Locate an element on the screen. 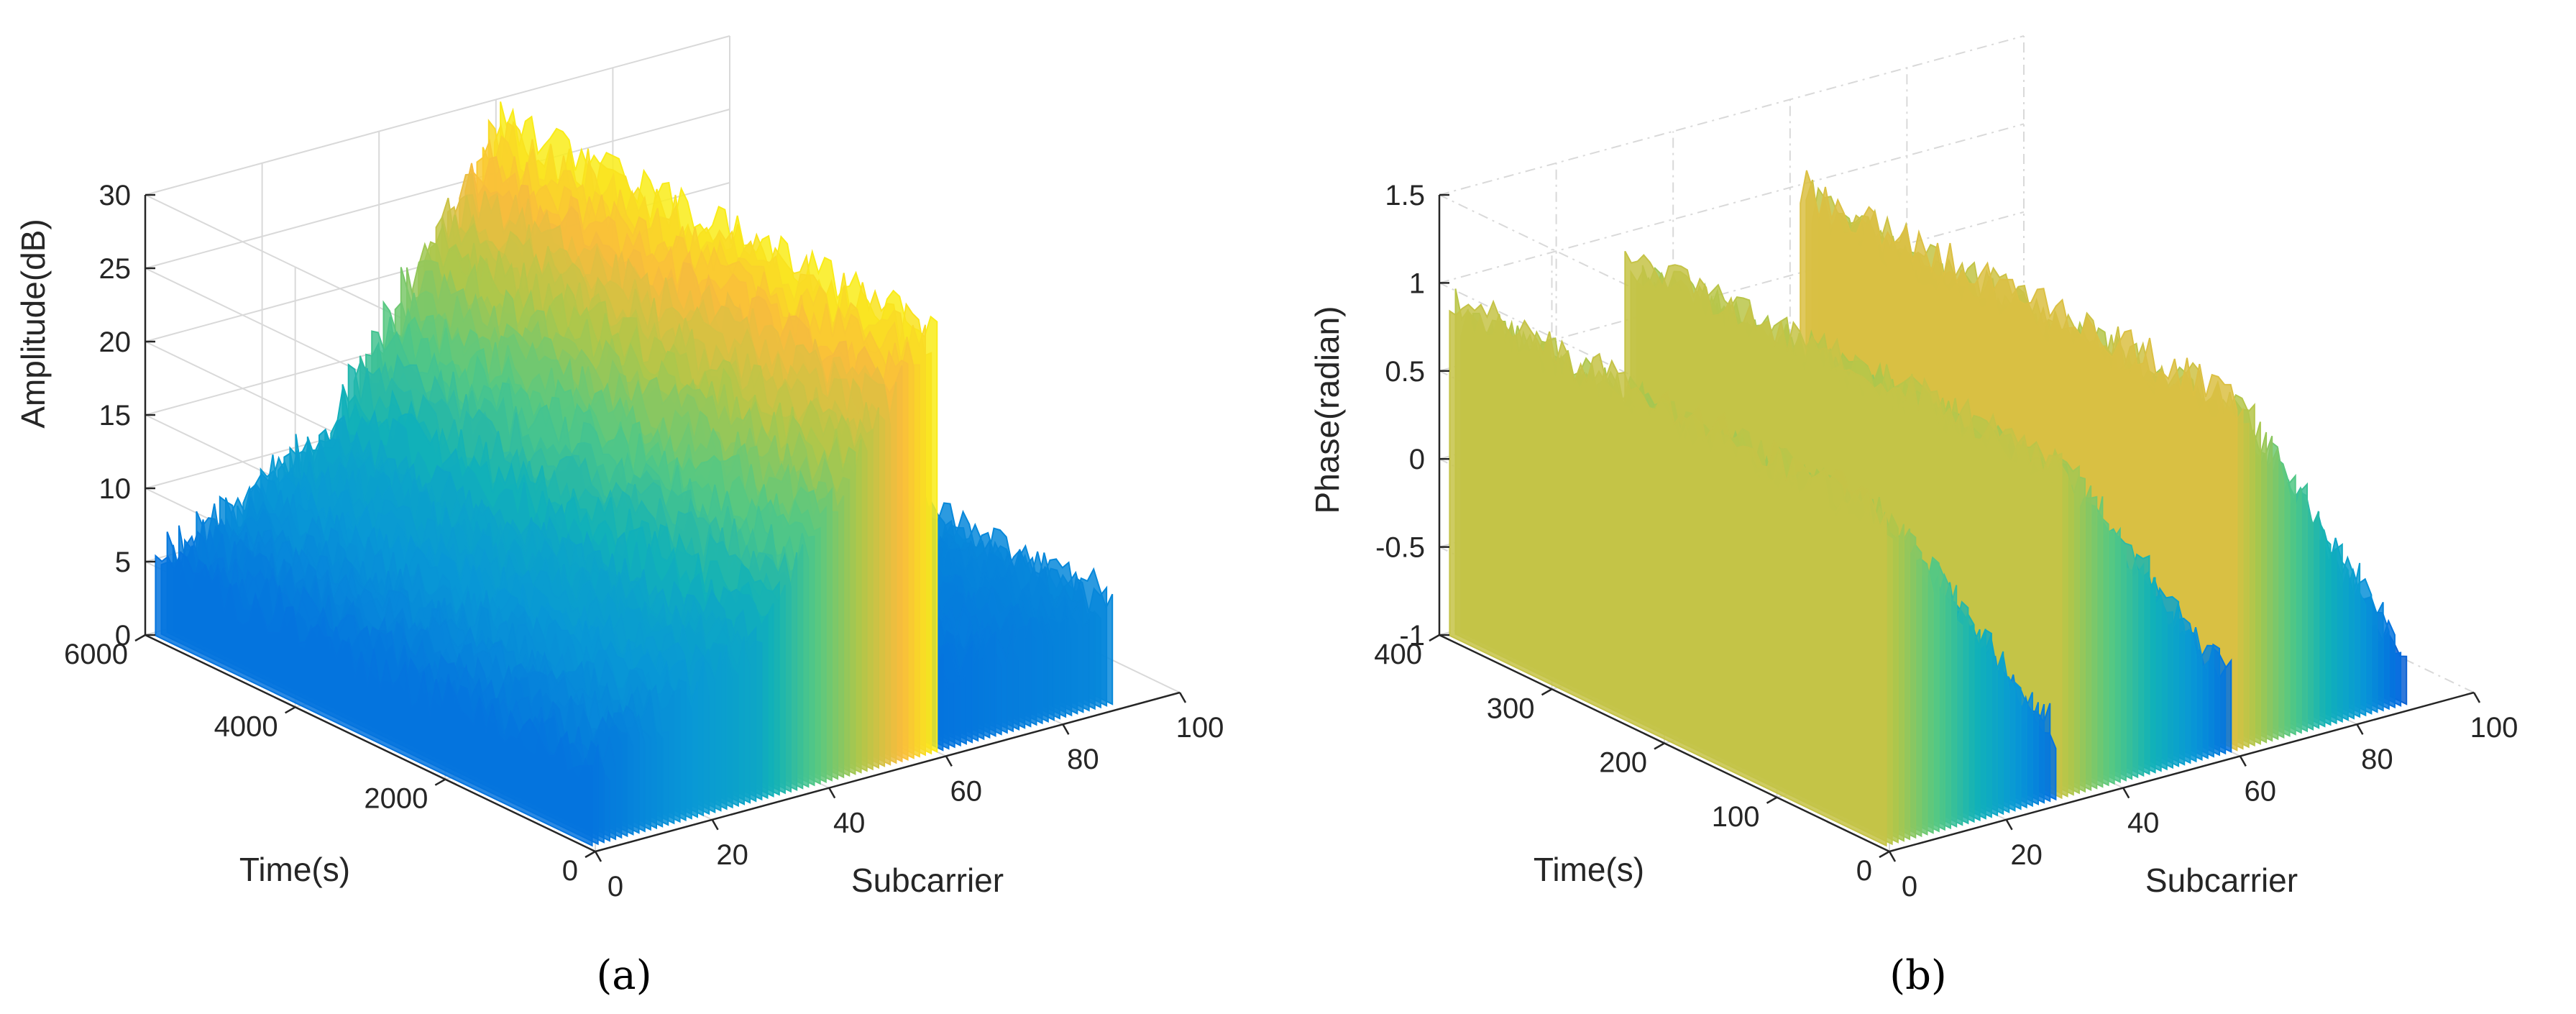  z-tick-label: 5 is located at coordinates (123, 562).